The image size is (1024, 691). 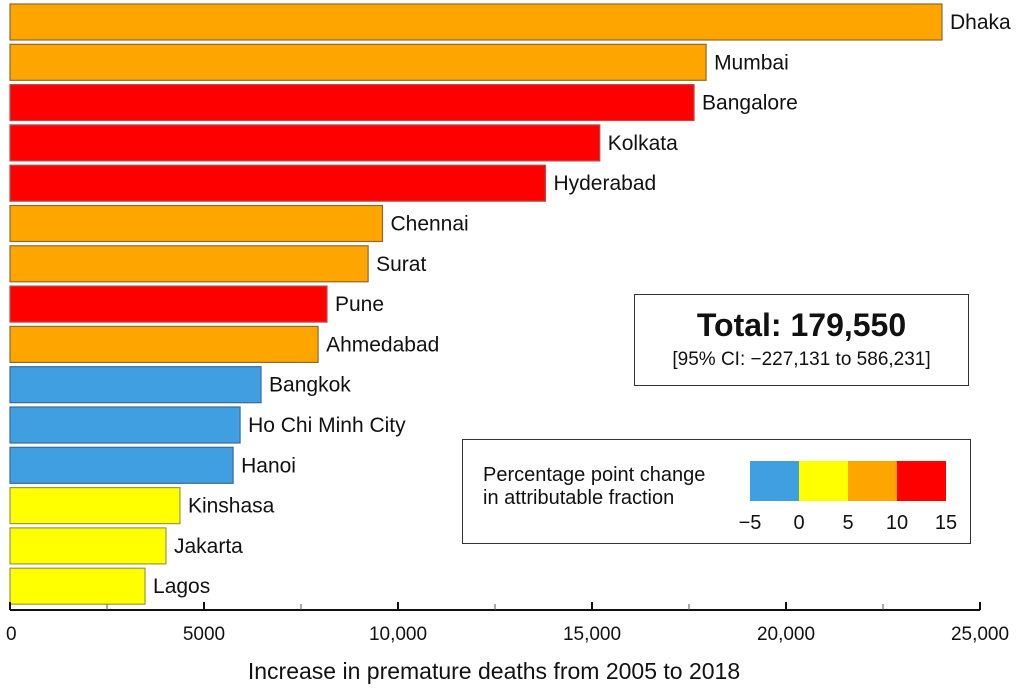 What do you see at coordinates (121, 465) in the screenshot?
I see `bar-hanoi` at bounding box center [121, 465].